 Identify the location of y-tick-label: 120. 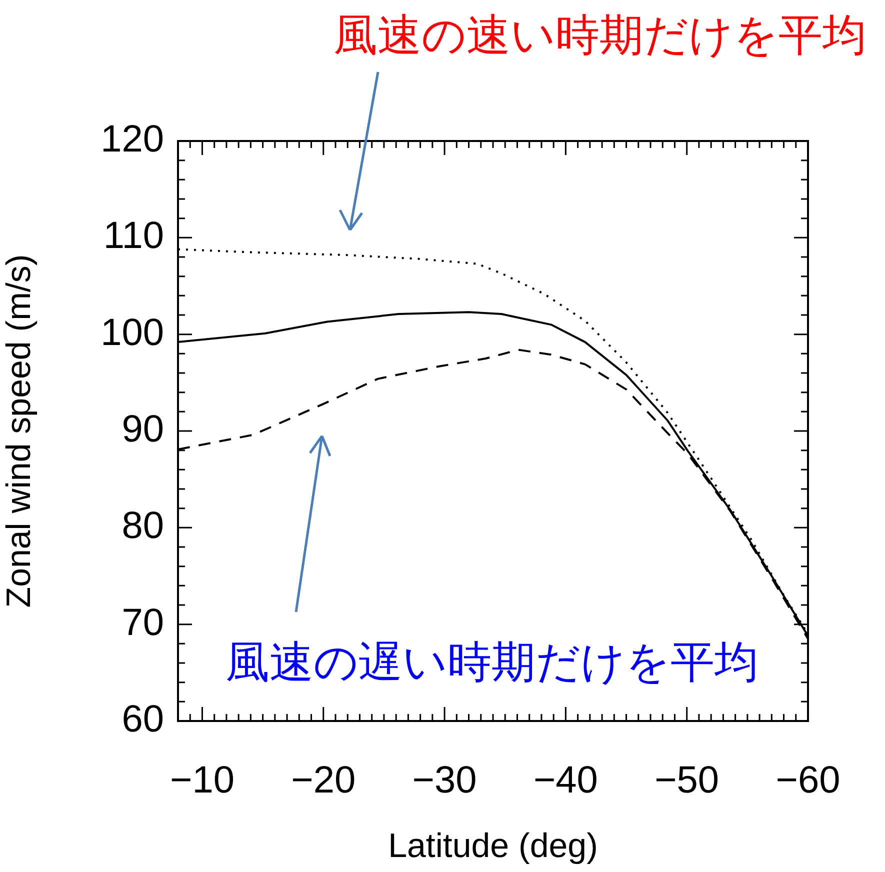
(132, 139).